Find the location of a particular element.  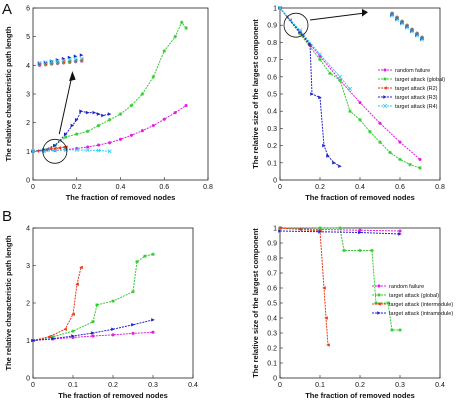

y-tick-label: 0 is located at coordinates (275, 181).